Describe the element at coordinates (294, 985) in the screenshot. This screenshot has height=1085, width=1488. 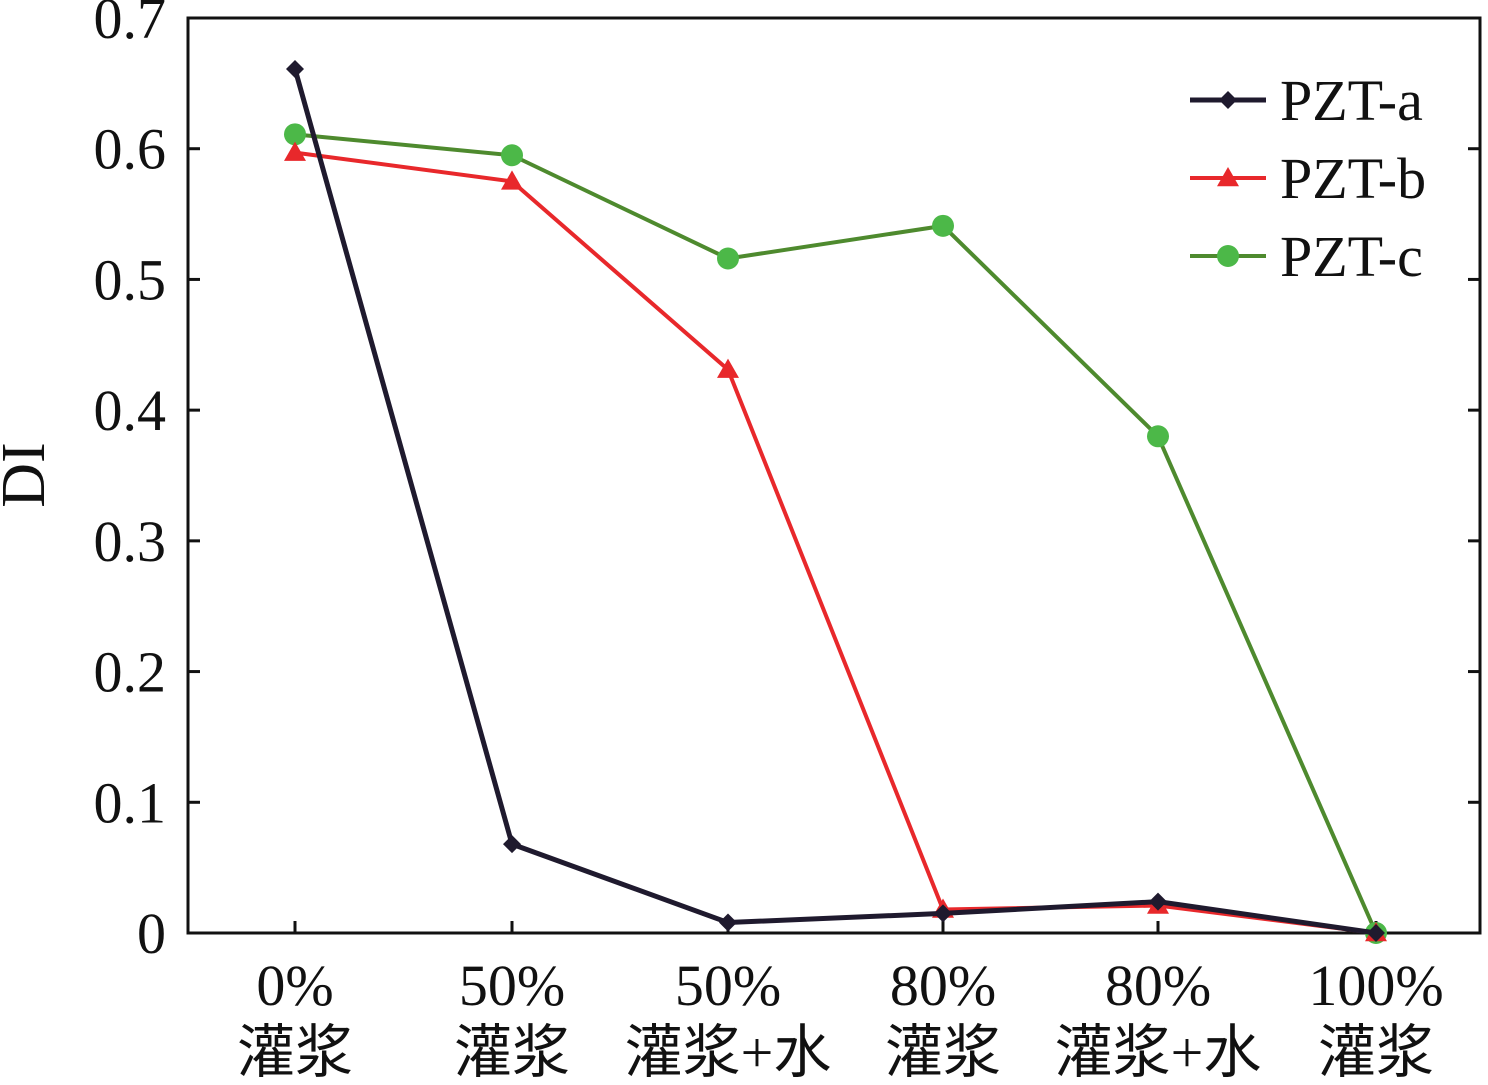
I see `x-tick-label-value: 0%` at that location.